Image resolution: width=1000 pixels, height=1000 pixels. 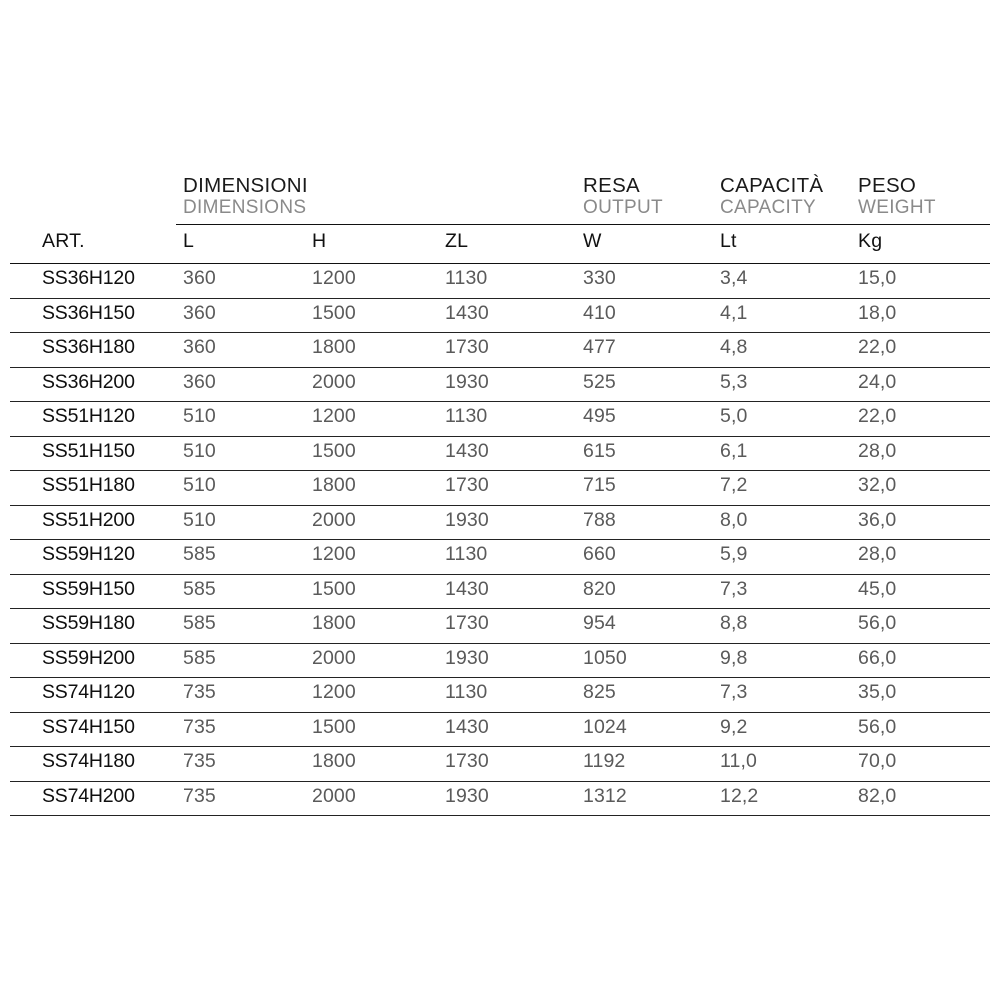 I want to click on table-row: SS74H150 735 1500 1430 1024 9,2 56,0, so click(x=500, y=730).